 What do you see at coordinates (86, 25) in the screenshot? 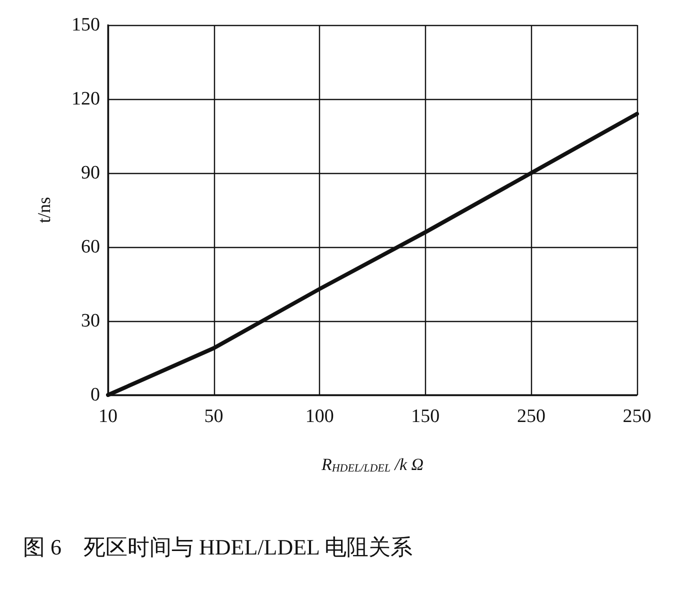
I see `y-tick-label: 150` at bounding box center [86, 25].